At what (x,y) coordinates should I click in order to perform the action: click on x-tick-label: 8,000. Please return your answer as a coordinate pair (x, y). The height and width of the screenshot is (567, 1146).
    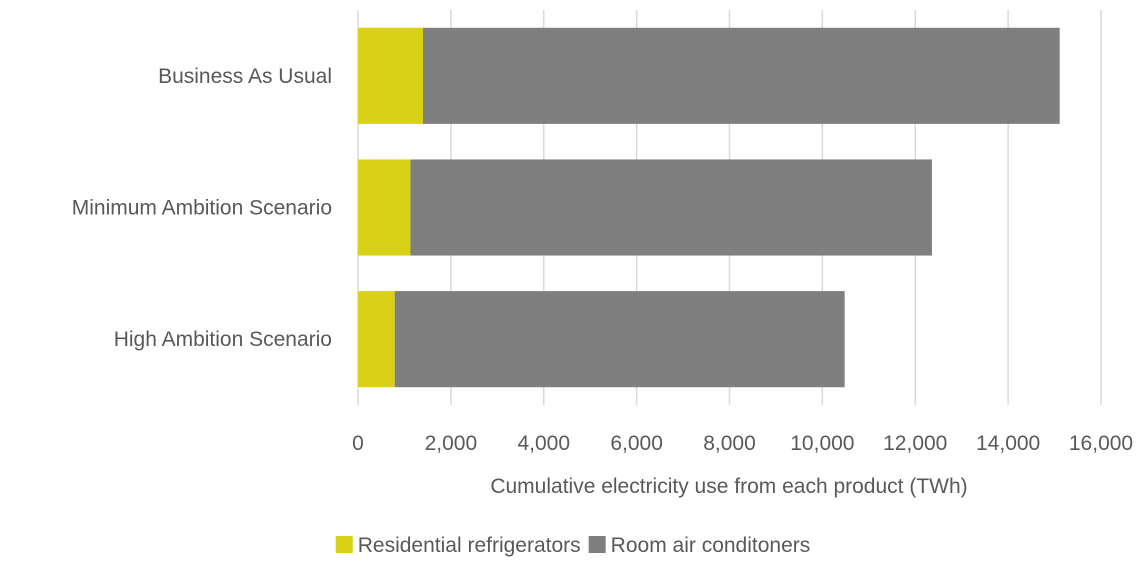
    Looking at the image, I should click on (729, 443).